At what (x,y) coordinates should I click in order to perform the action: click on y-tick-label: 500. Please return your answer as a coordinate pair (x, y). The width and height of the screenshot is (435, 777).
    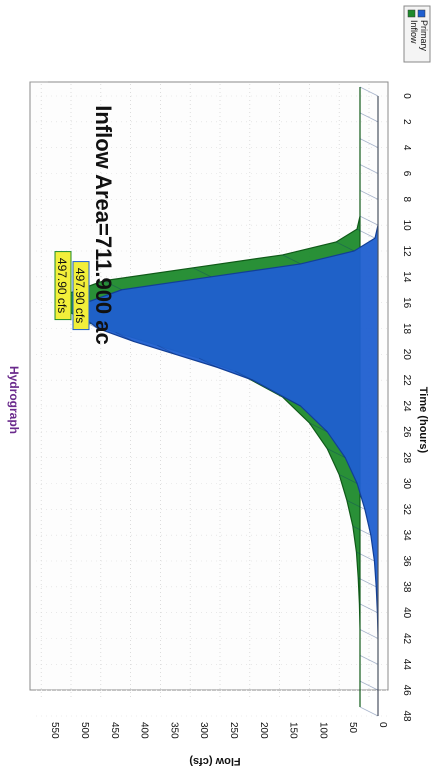
    Looking at the image, I should click on (84, 730).